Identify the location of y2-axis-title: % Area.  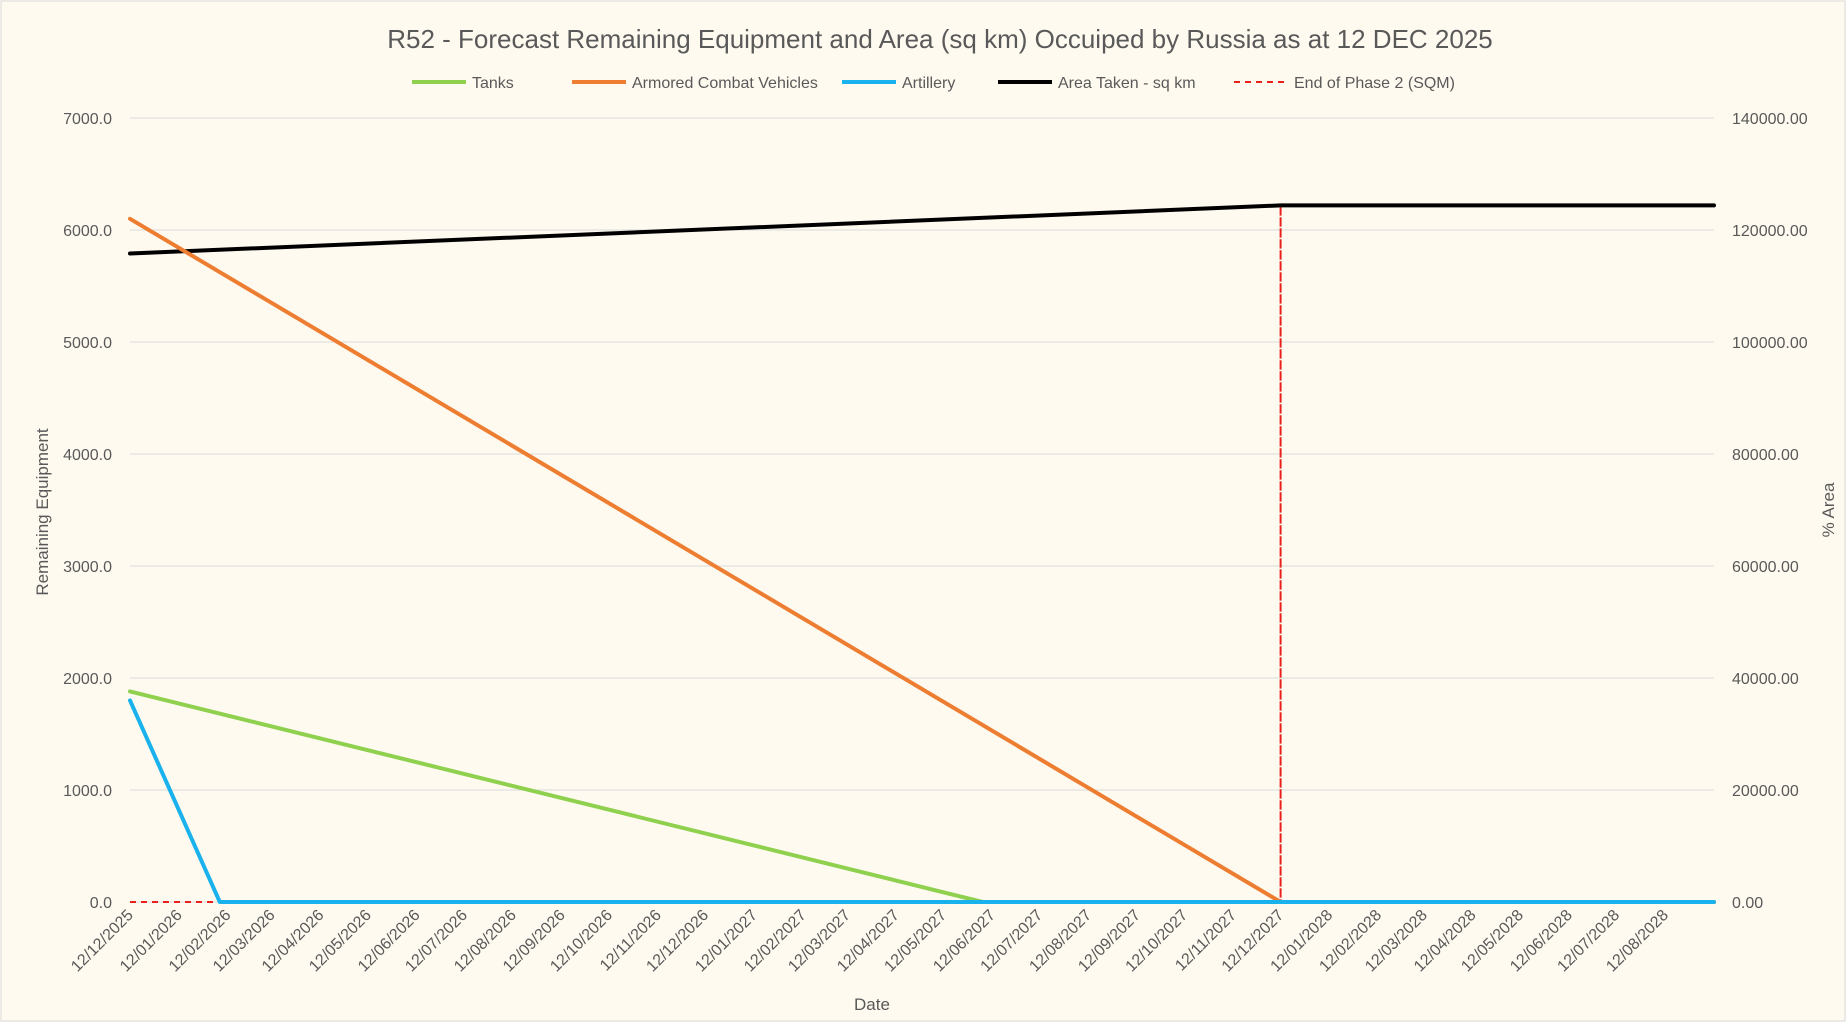
(1828, 509).